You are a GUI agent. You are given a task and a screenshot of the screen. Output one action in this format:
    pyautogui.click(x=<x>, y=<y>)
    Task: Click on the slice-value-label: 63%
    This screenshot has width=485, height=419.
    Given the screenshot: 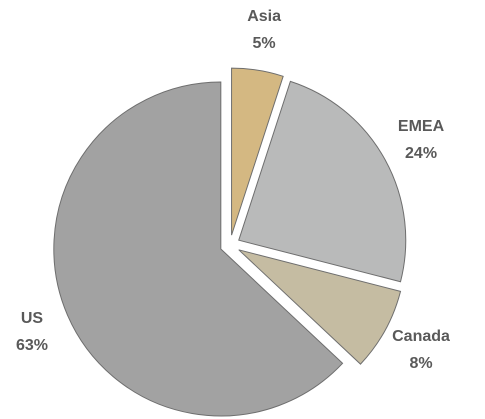 What is the action you would take?
    pyautogui.click(x=32, y=345)
    